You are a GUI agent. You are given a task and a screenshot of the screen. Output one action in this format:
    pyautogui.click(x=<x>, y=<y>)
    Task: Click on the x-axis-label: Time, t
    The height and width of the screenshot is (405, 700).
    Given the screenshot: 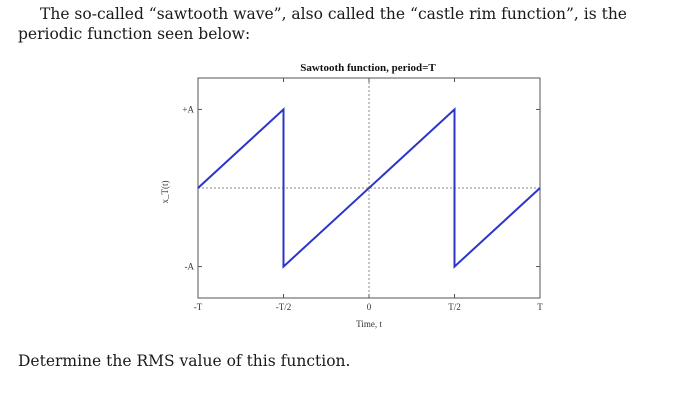 What is the action you would take?
    pyautogui.click(x=369, y=324)
    